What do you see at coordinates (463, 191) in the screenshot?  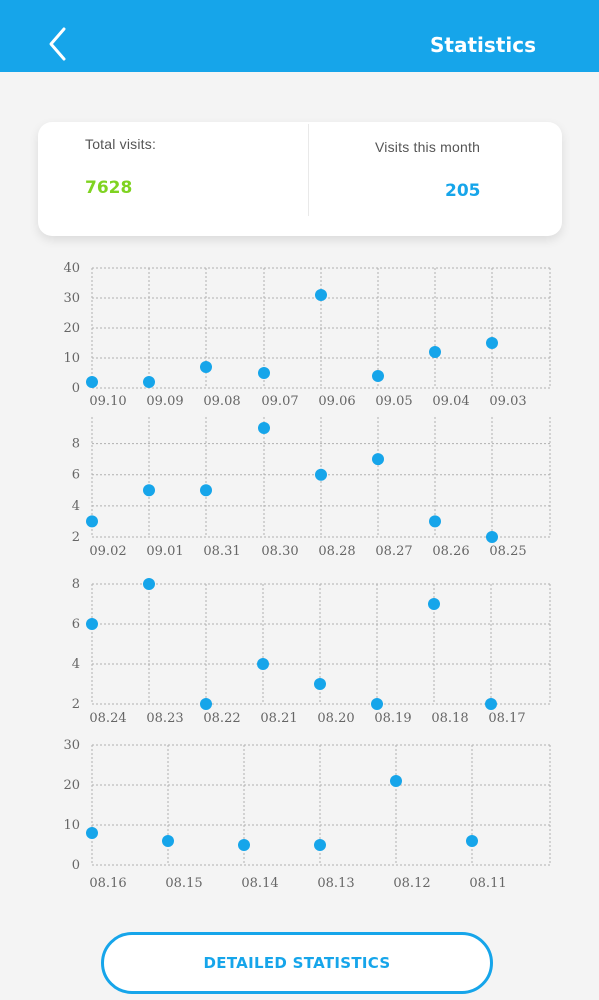 I see `month-visits-value: 205` at bounding box center [463, 191].